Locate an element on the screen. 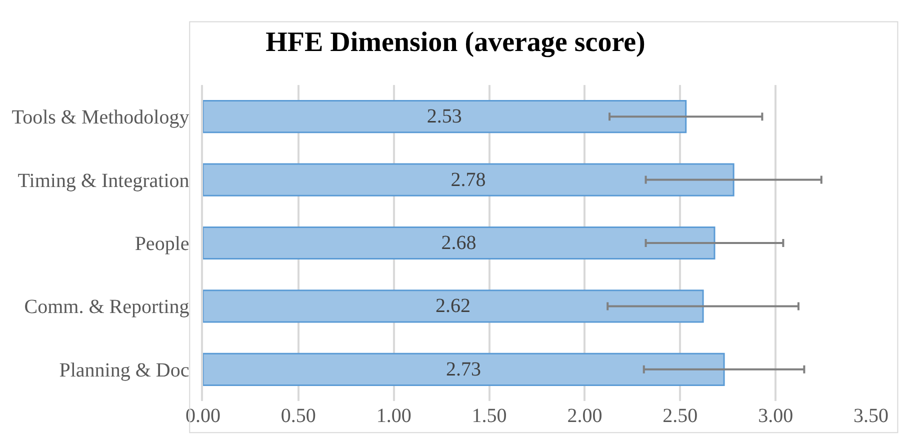 Image resolution: width=911 pixels, height=446 pixels. y-tick-label: Tools & Methodology is located at coordinates (101, 117).